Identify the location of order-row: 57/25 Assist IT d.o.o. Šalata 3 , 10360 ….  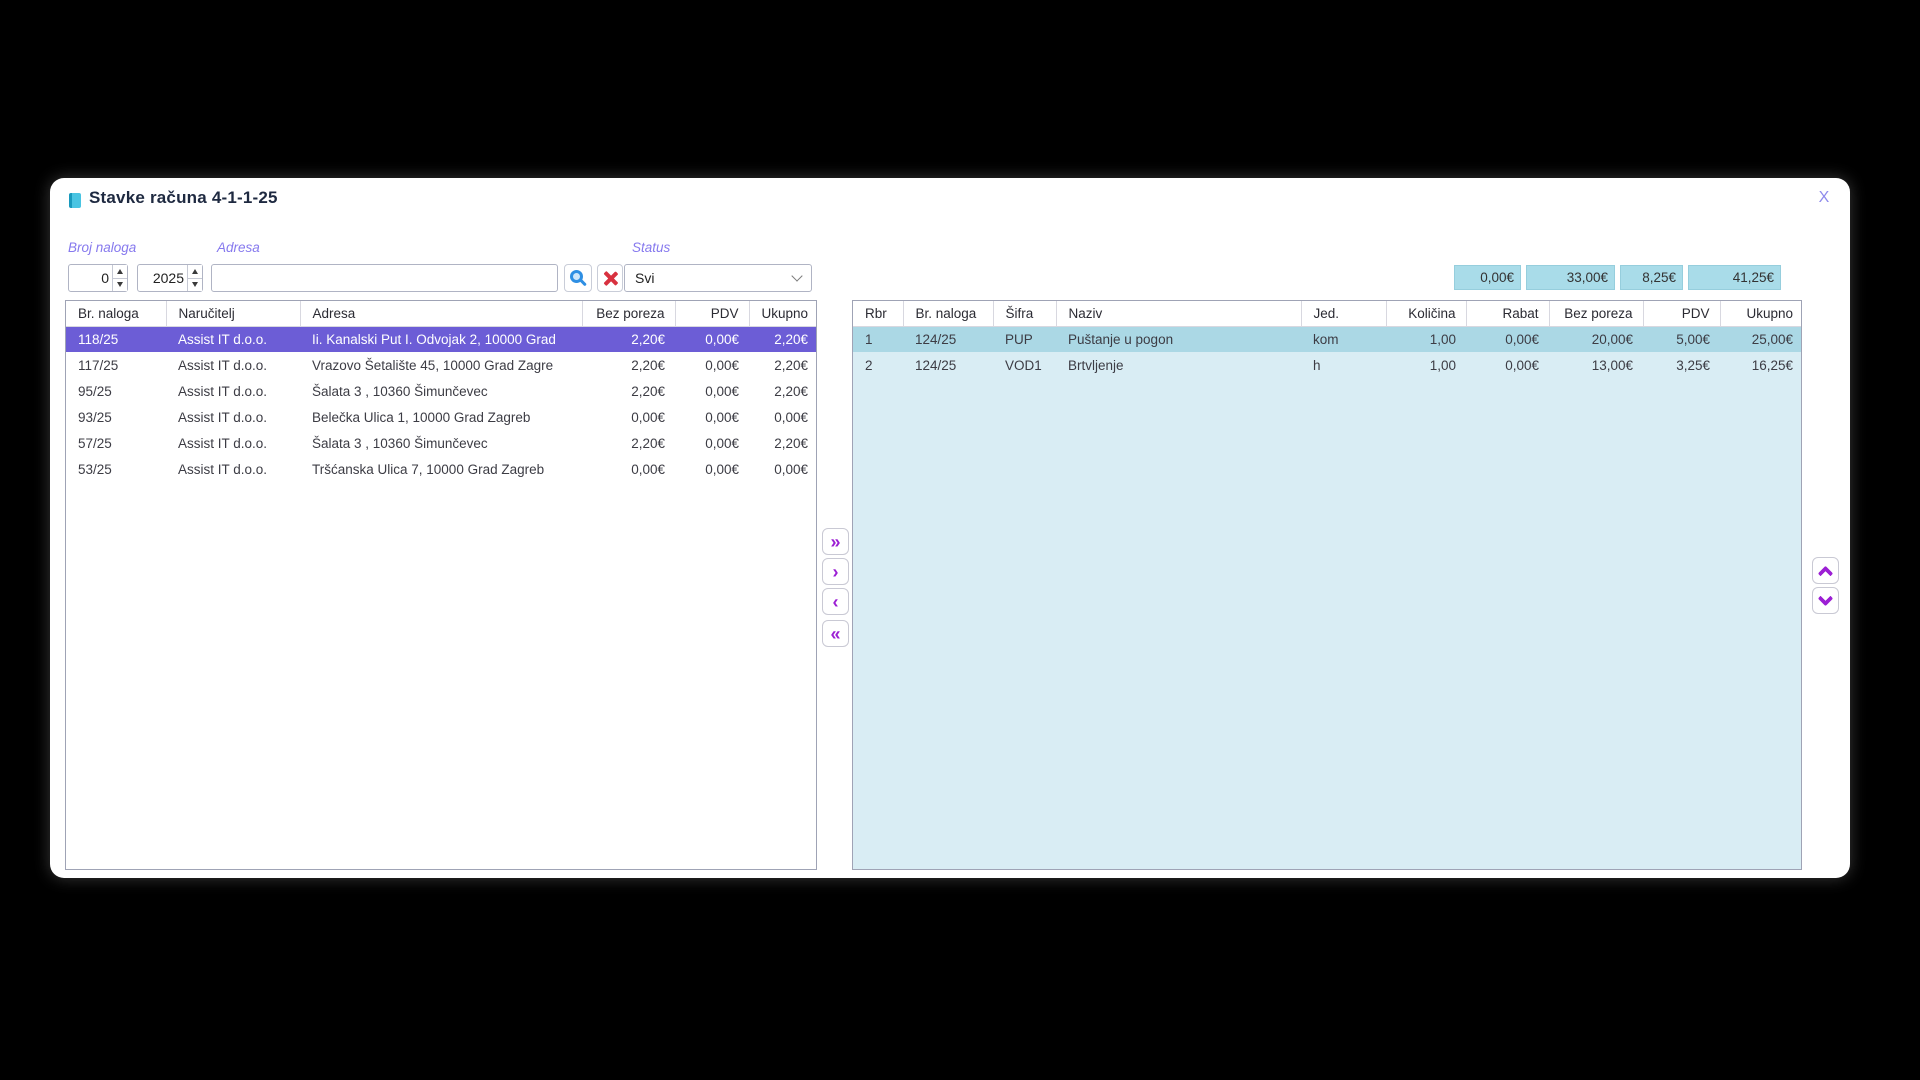
(441, 443).